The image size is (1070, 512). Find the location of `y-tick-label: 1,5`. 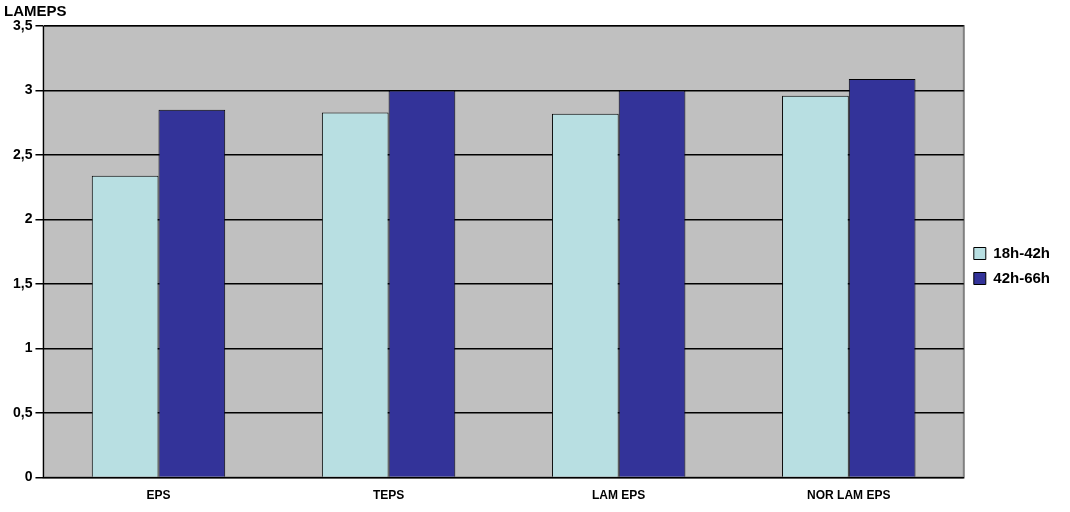

y-tick-label: 1,5 is located at coordinates (22, 282).